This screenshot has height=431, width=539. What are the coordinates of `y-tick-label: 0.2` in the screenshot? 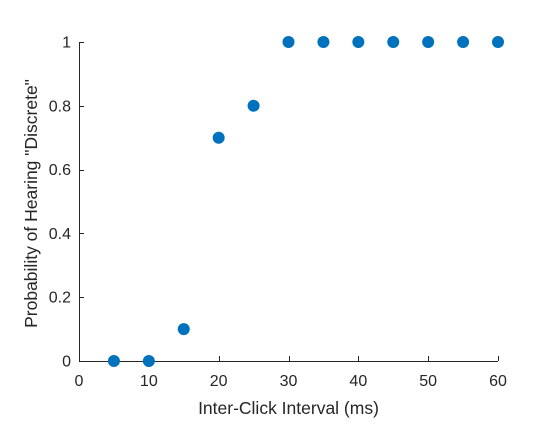 It's located at (60, 298).